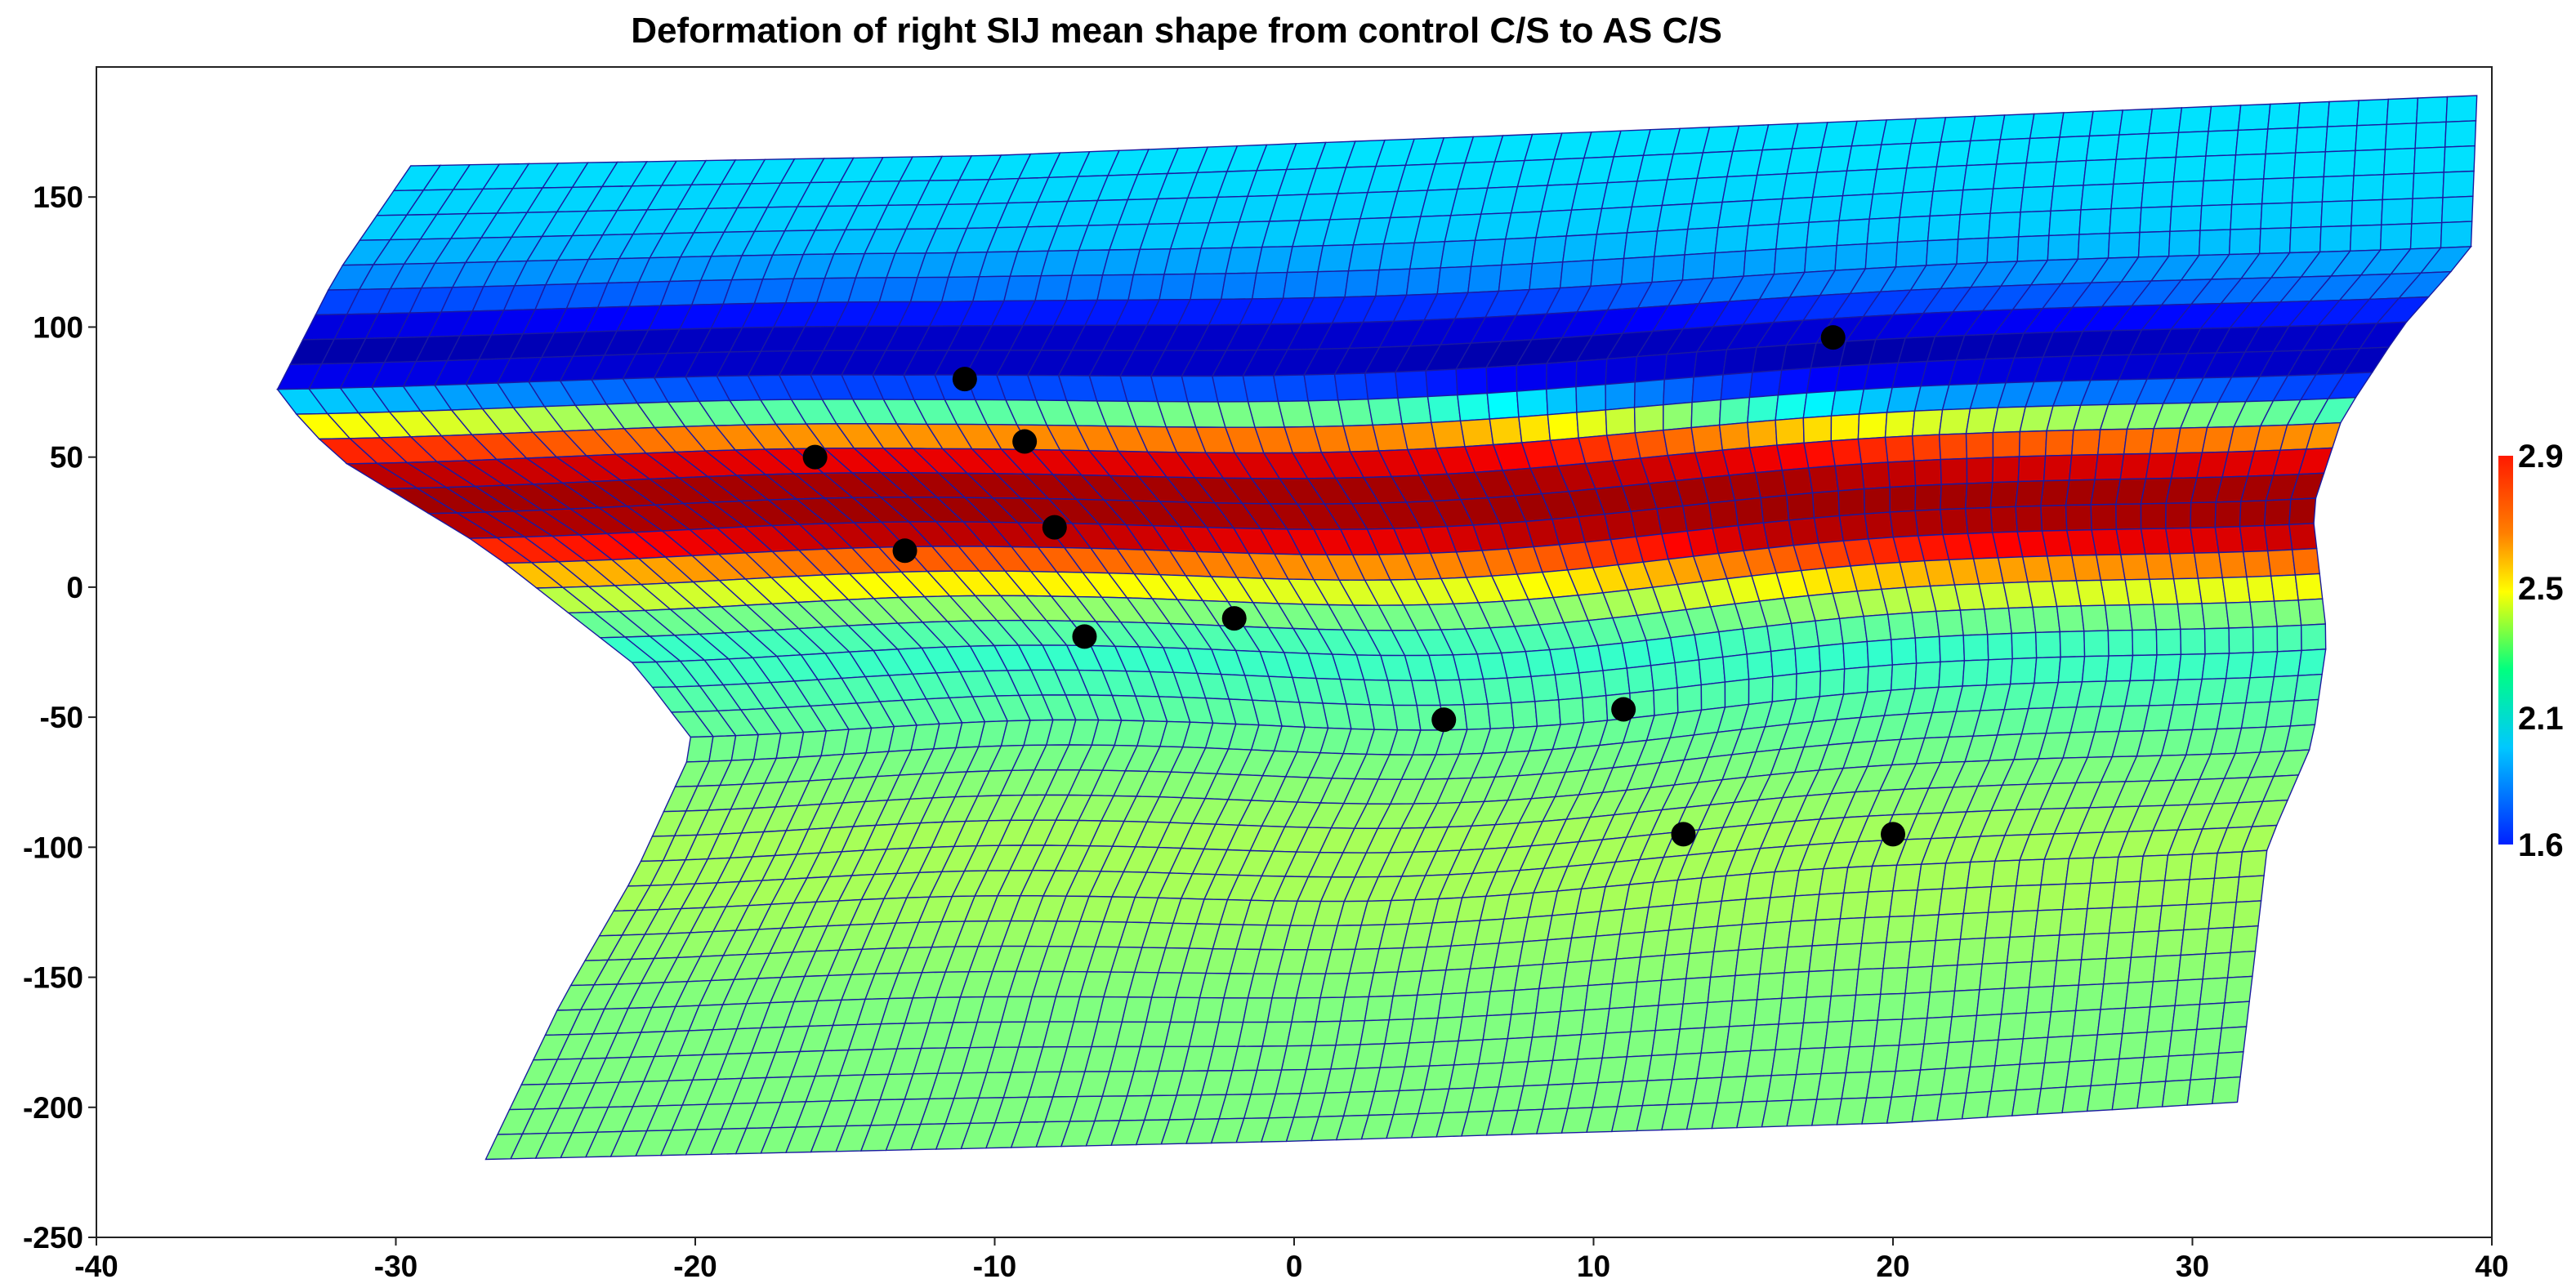 The width and height of the screenshot is (2576, 1288). Describe the element at coordinates (96, 1266) in the screenshot. I see `x-tick-label: -40` at that location.